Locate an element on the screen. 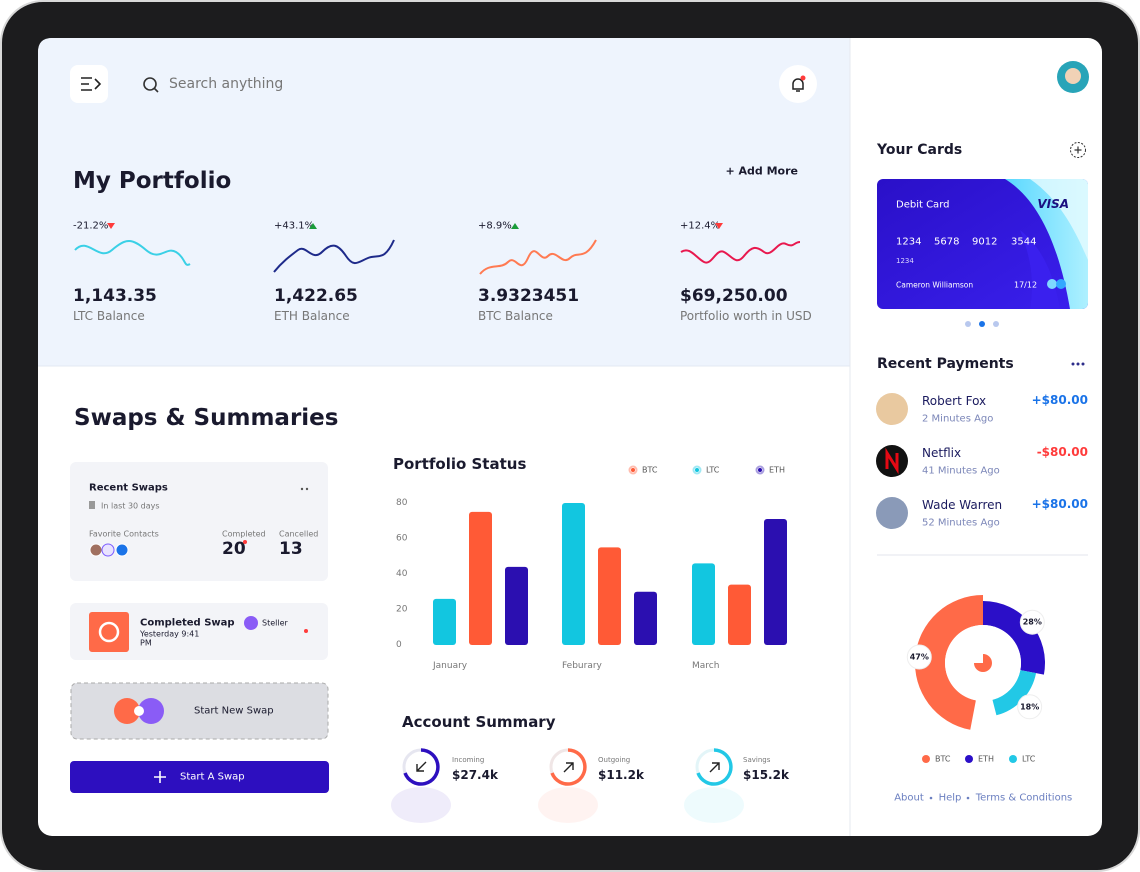 The height and width of the screenshot is (872, 1140). balance-value: $69,250.00 is located at coordinates (734, 296).